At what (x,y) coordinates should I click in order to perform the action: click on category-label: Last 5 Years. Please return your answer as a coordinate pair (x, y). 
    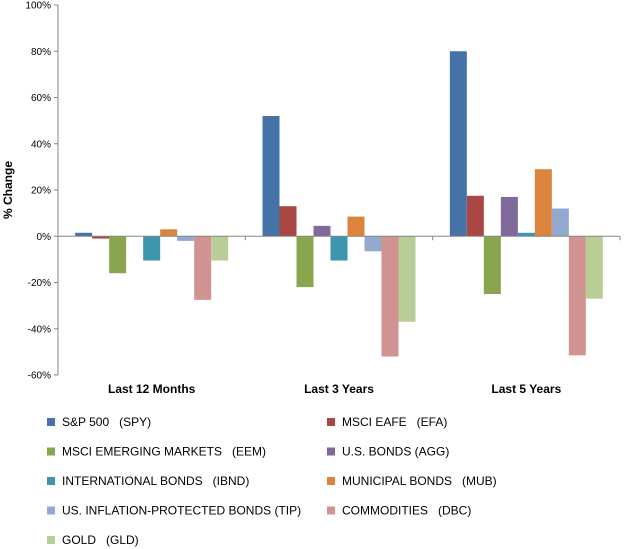
    Looking at the image, I should click on (526, 389).